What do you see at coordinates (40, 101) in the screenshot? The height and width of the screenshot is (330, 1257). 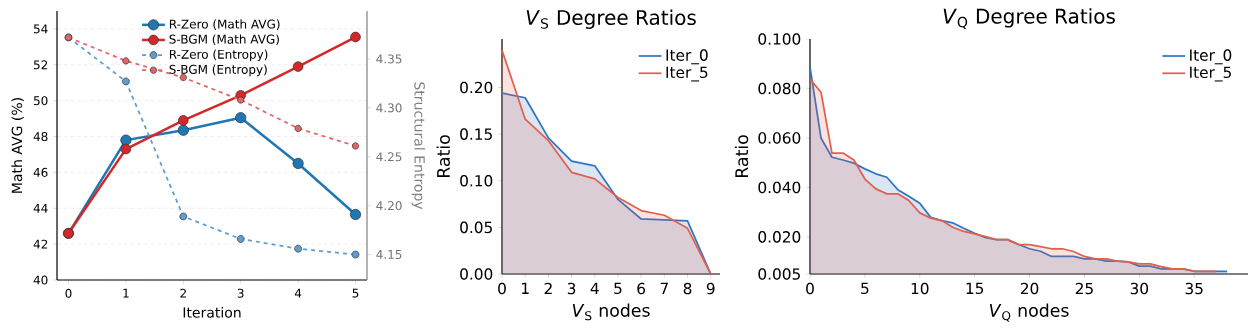 I see `y-tick-label: 50` at bounding box center [40, 101].